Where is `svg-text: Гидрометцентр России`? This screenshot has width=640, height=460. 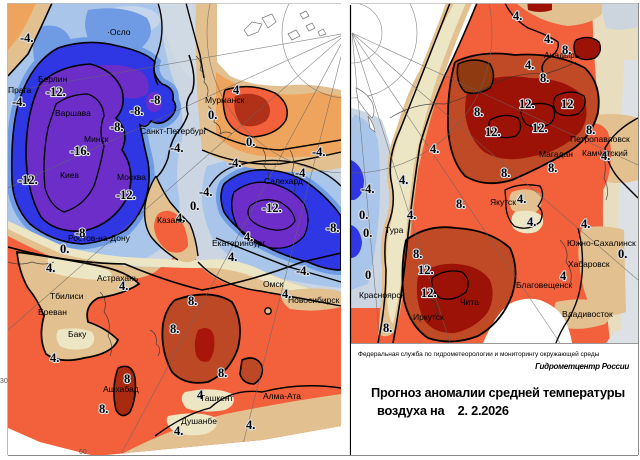
svg-text: Гидрометцентр России is located at coordinates (582, 366).